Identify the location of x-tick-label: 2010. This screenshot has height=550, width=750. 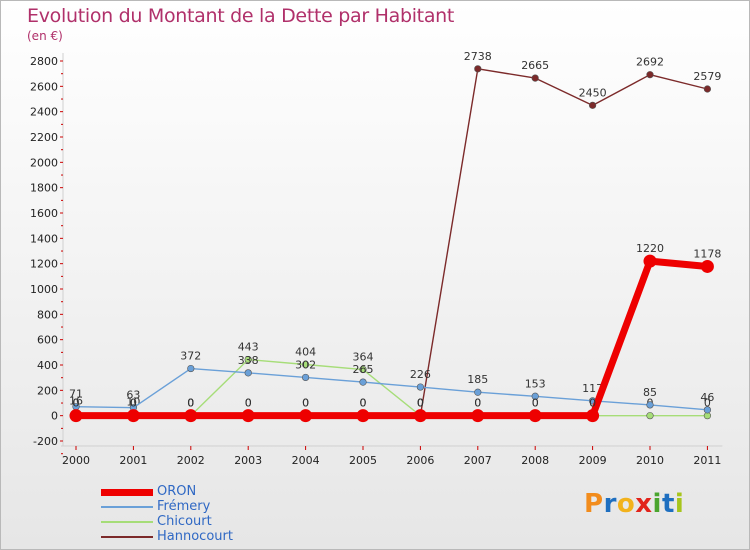
(650, 460).